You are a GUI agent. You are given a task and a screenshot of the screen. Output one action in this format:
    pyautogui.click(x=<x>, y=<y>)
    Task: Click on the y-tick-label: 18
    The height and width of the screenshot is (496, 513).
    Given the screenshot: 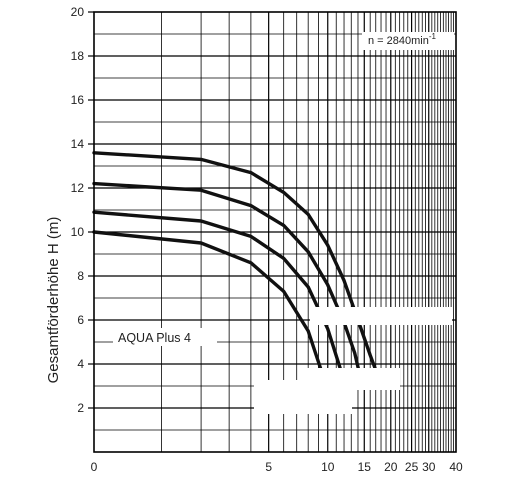 What is the action you would take?
    pyautogui.click(x=78, y=56)
    